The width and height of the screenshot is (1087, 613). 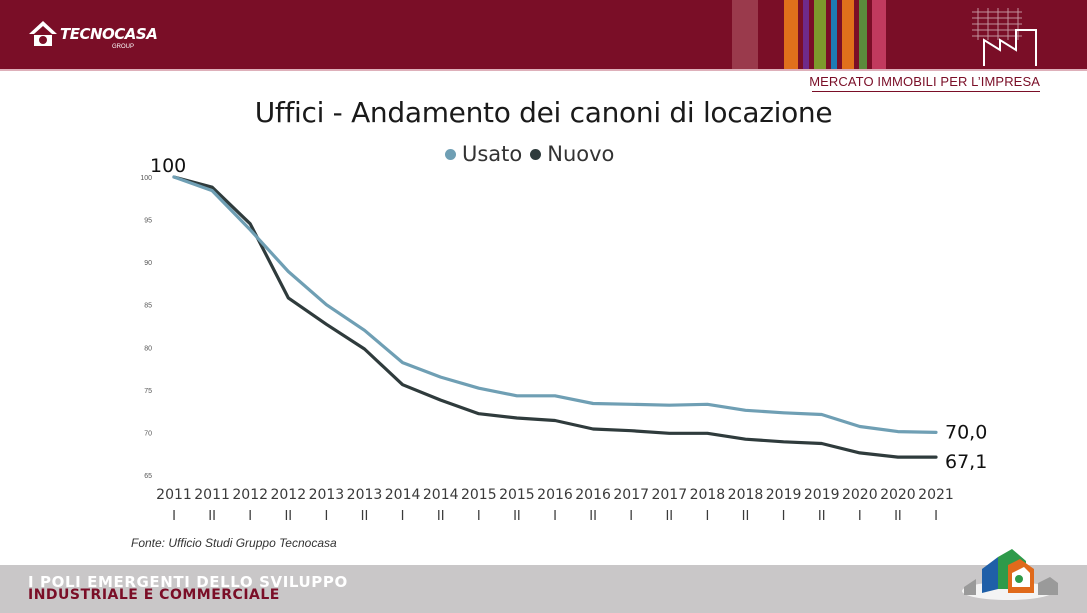 What do you see at coordinates (234, 543) in the screenshot?
I see `source-note: Fonte: Ufficio Studi Gruppo Tecnocasa` at bounding box center [234, 543].